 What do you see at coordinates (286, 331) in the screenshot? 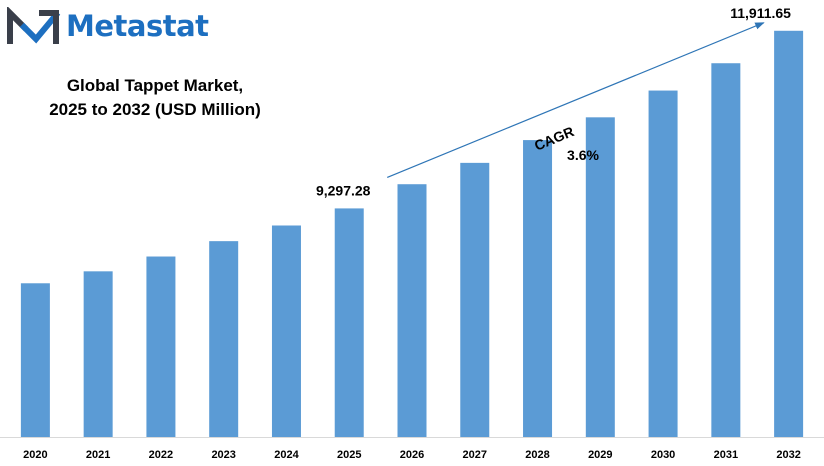
I see `bar-2024` at bounding box center [286, 331].